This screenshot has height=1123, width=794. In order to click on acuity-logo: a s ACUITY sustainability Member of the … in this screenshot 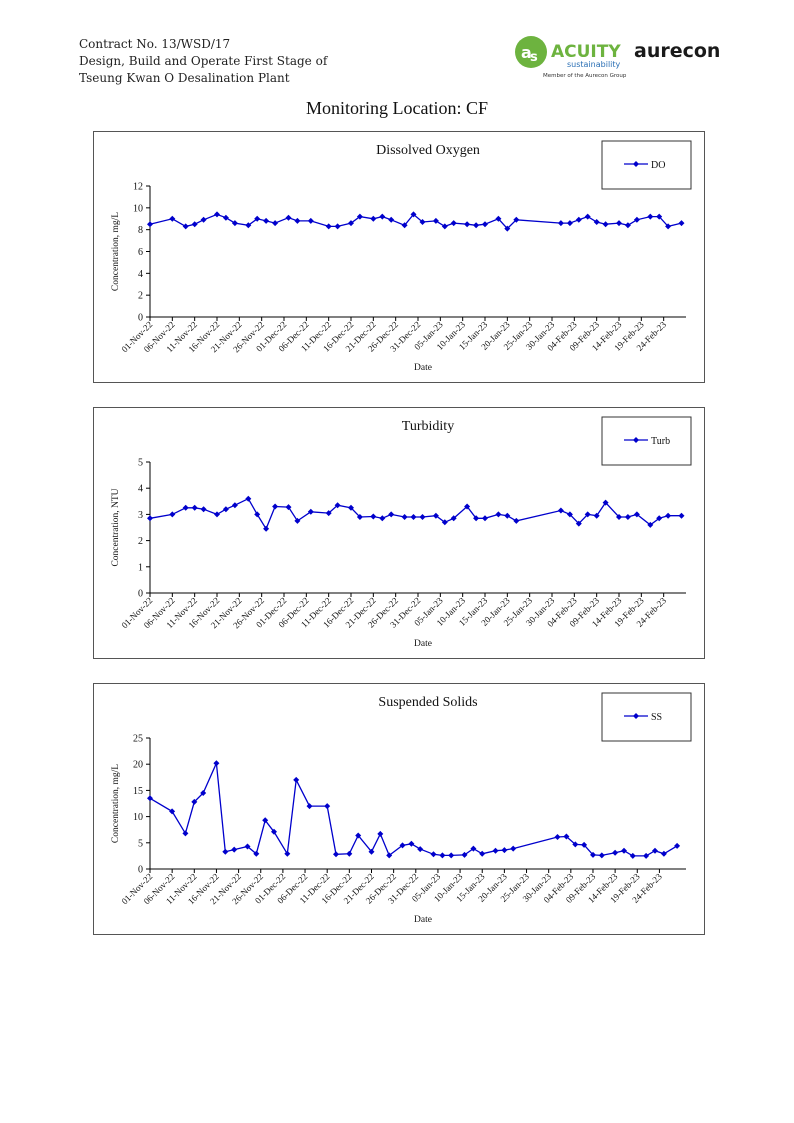, I will do `click(571, 57)`.